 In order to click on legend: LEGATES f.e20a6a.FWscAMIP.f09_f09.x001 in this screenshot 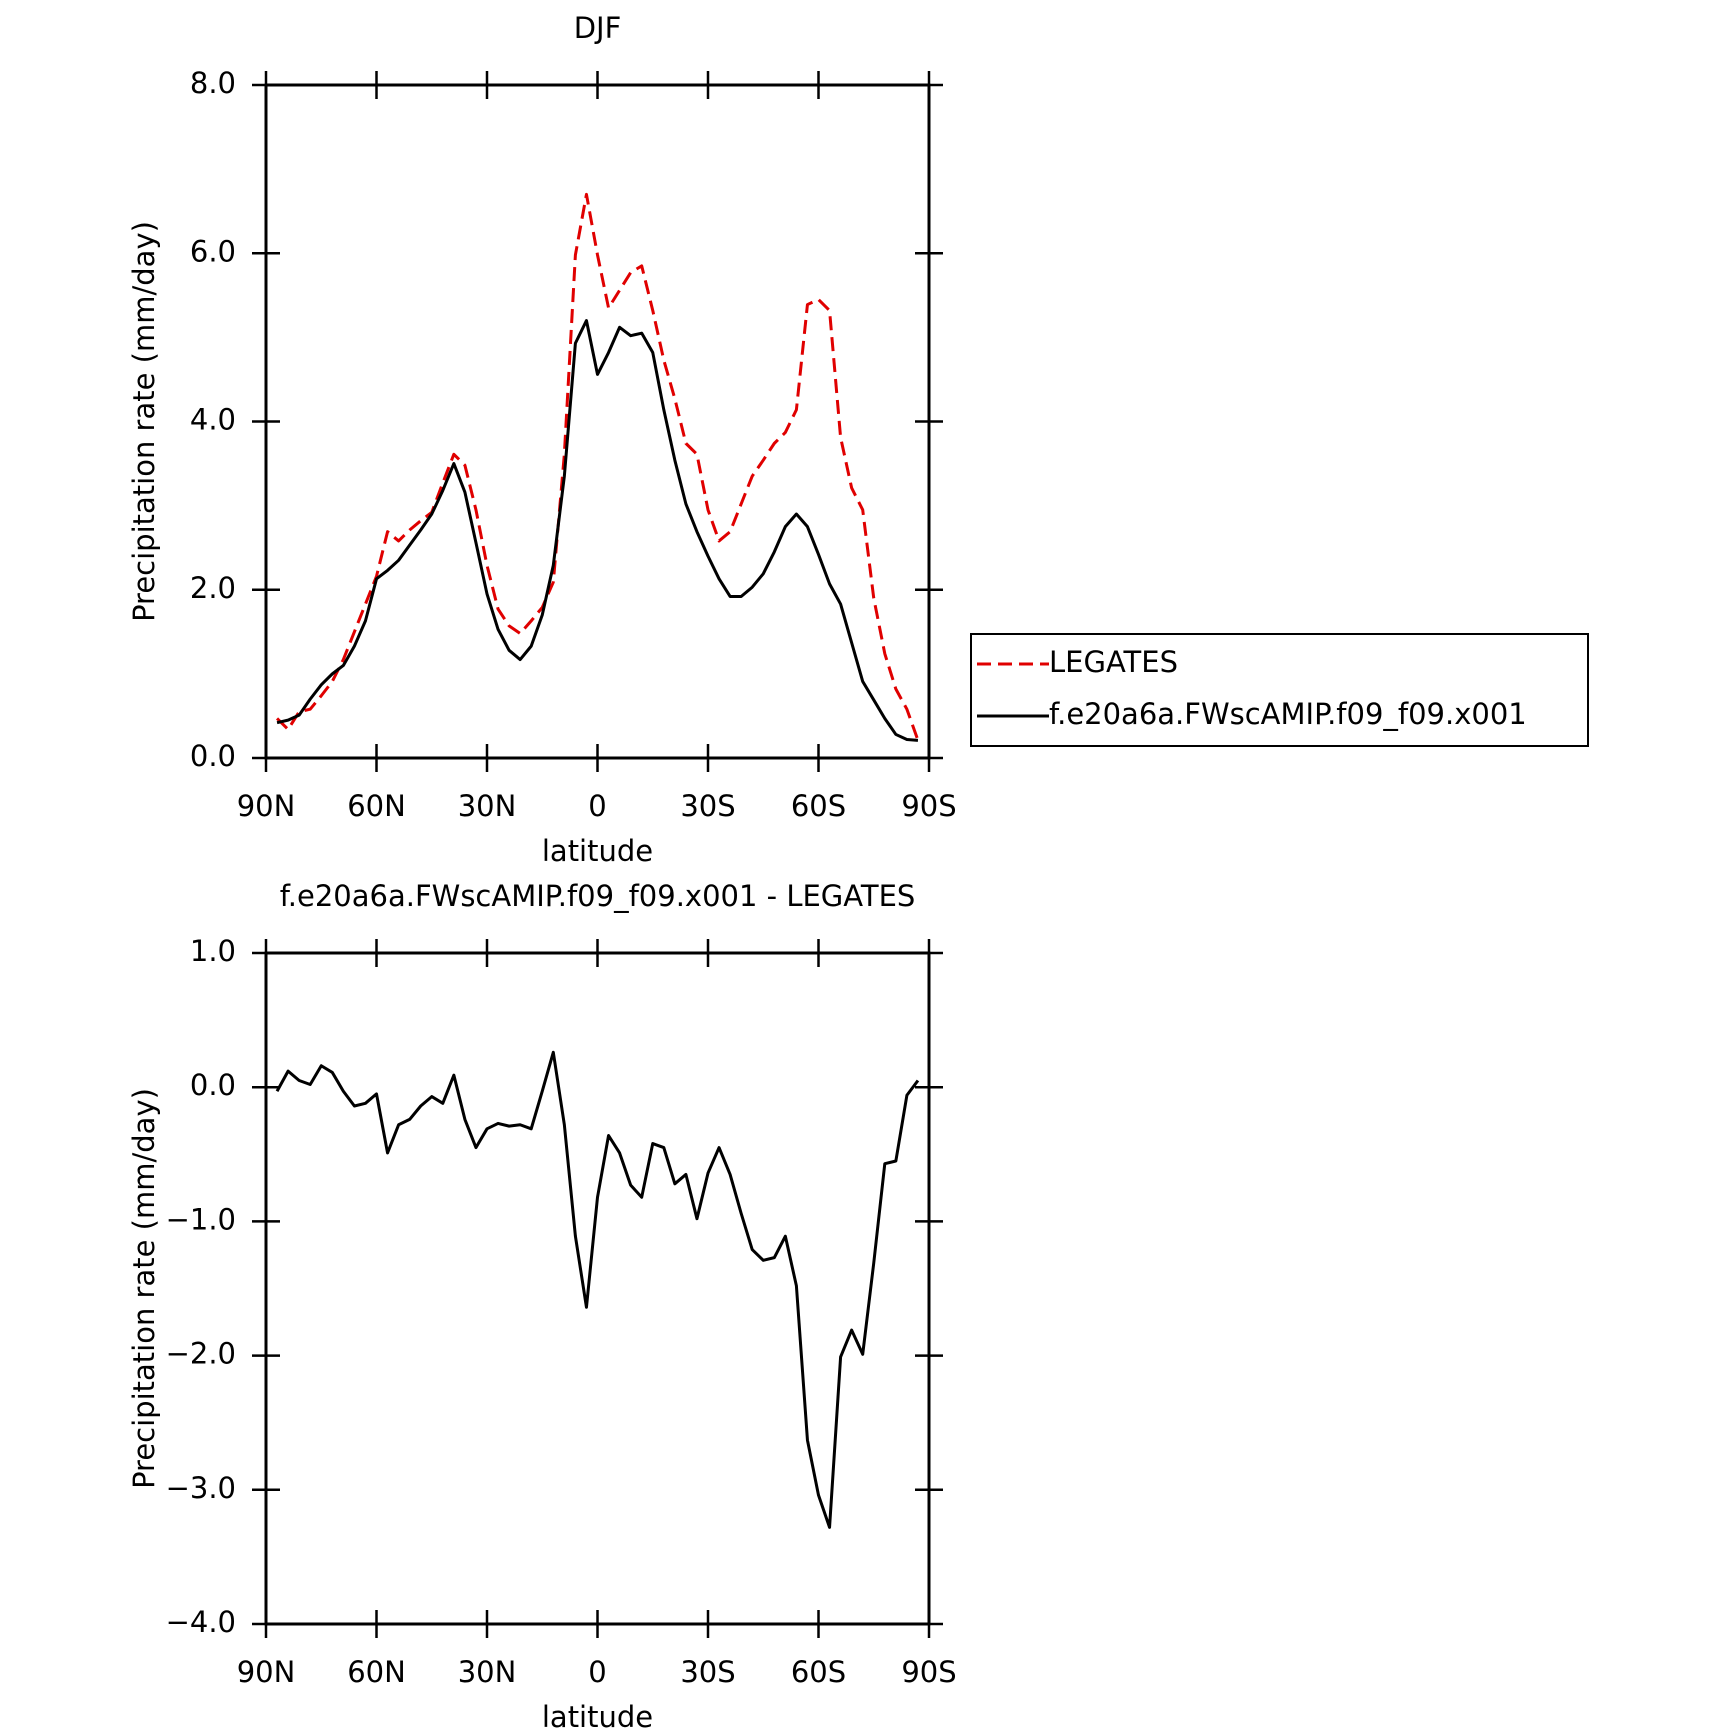, I will do `click(1279, 690)`.